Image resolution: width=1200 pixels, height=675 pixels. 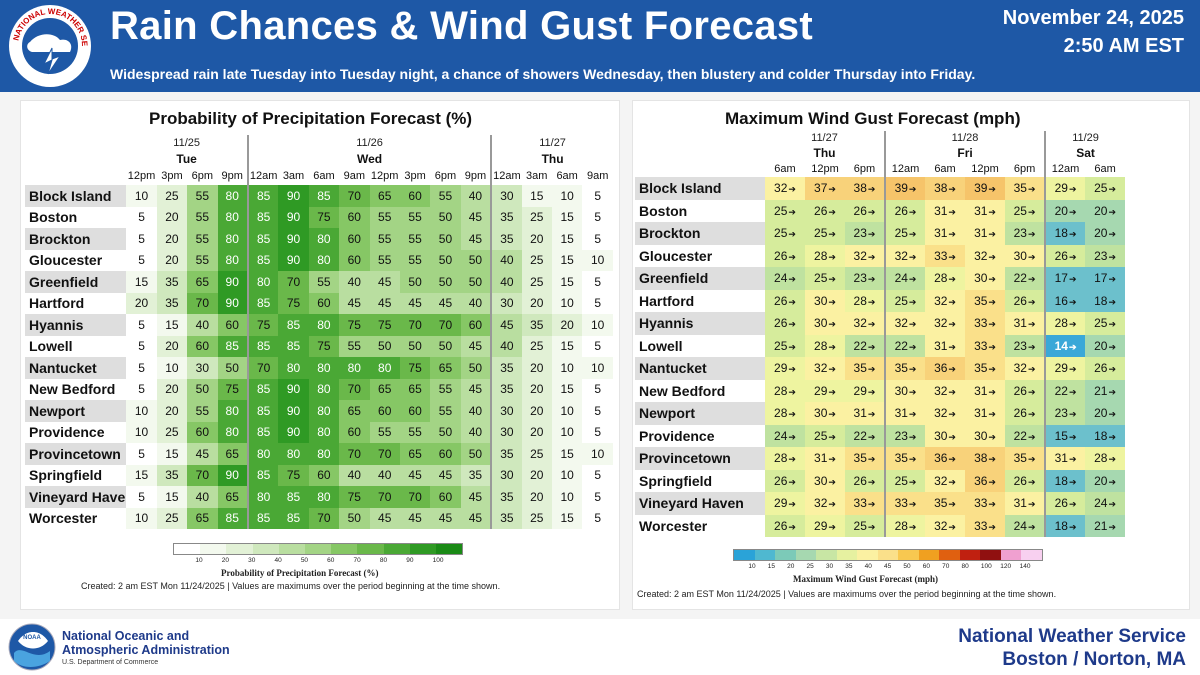 What do you see at coordinates (880, 300) in the screenshot?
I see `wind-table-row: Hartford 26➔ 30➔ 28➔ 25➔ 32➔ 35➔ 26➔ 16➔ 18➔` at bounding box center [880, 300].